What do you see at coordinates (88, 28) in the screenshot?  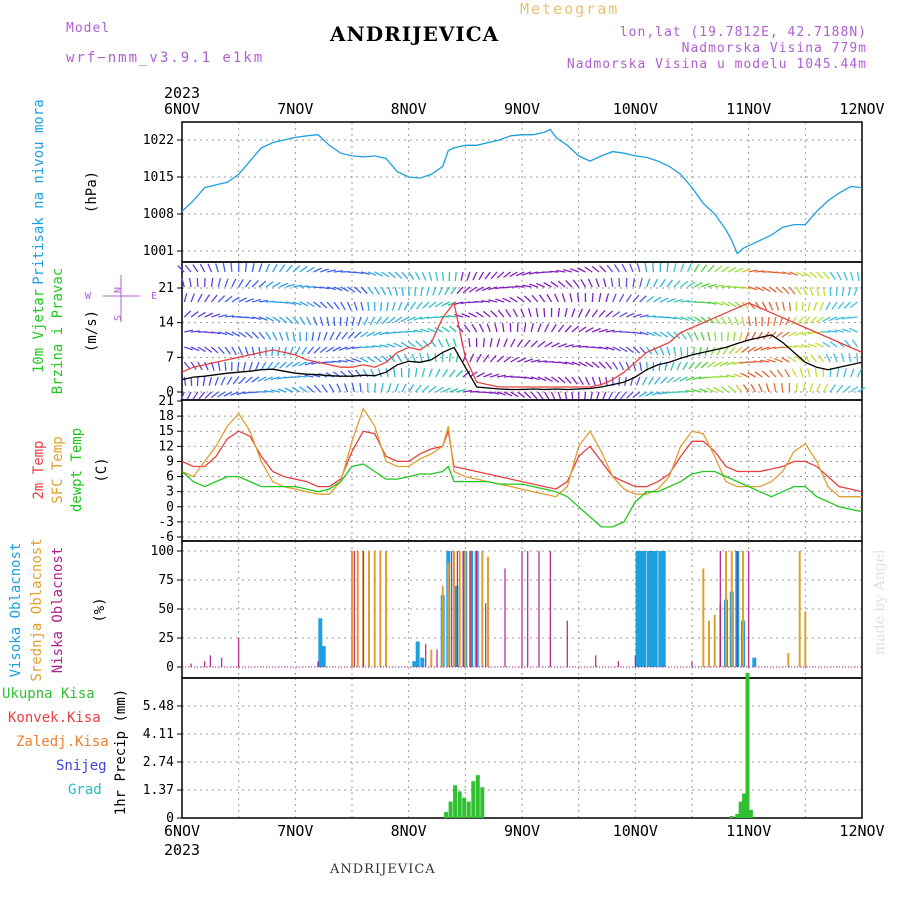 I see `model-label: Model` at bounding box center [88, 28].